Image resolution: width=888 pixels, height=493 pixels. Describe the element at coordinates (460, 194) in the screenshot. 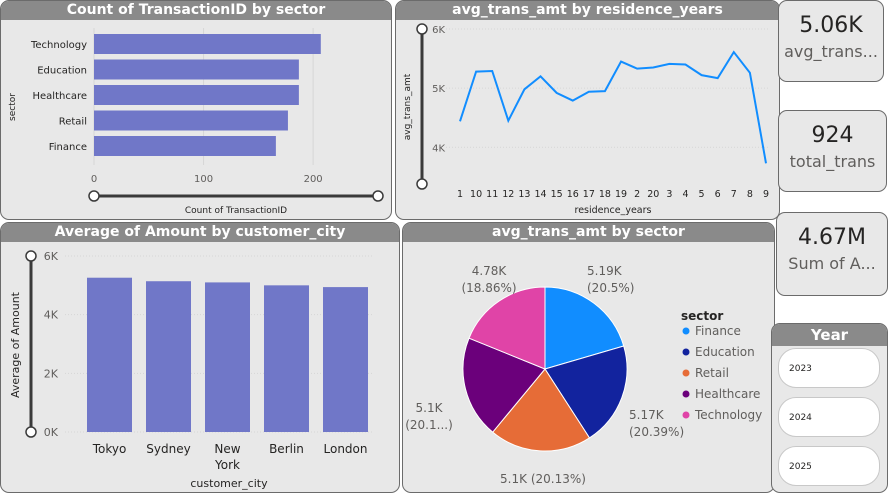

I see `x-tick-label: 1` at that location.